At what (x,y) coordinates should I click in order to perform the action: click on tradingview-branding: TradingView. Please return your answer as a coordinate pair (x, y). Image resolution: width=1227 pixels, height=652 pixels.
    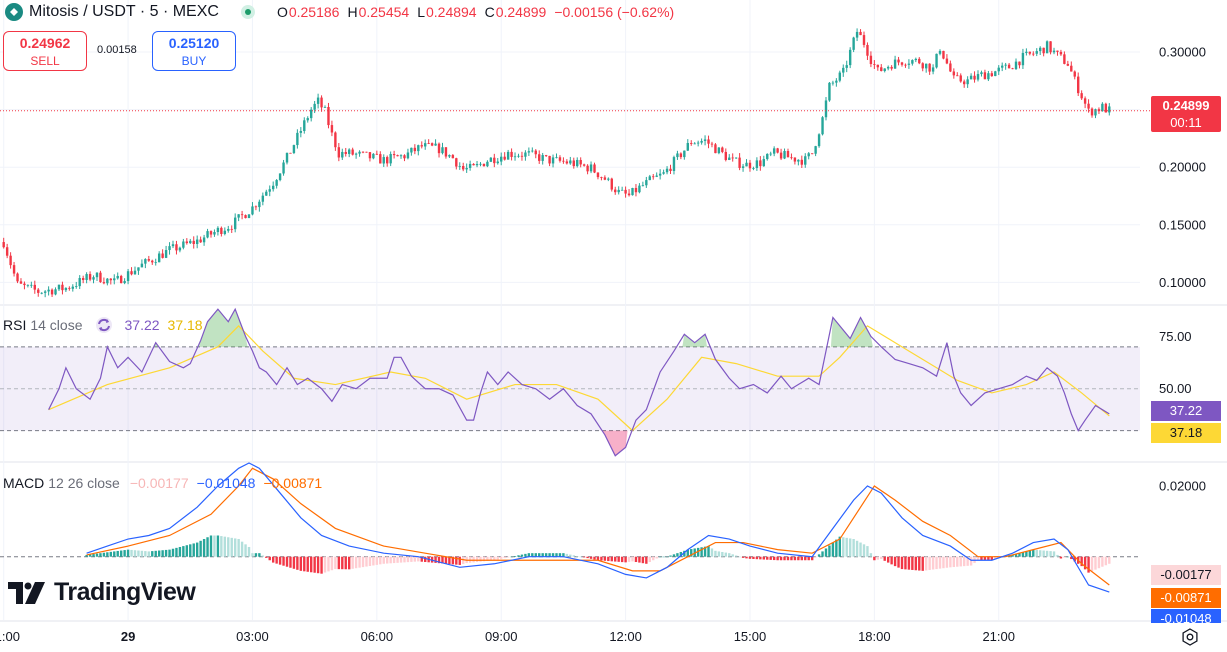
    Looking at the image, I should click on (102, 592).